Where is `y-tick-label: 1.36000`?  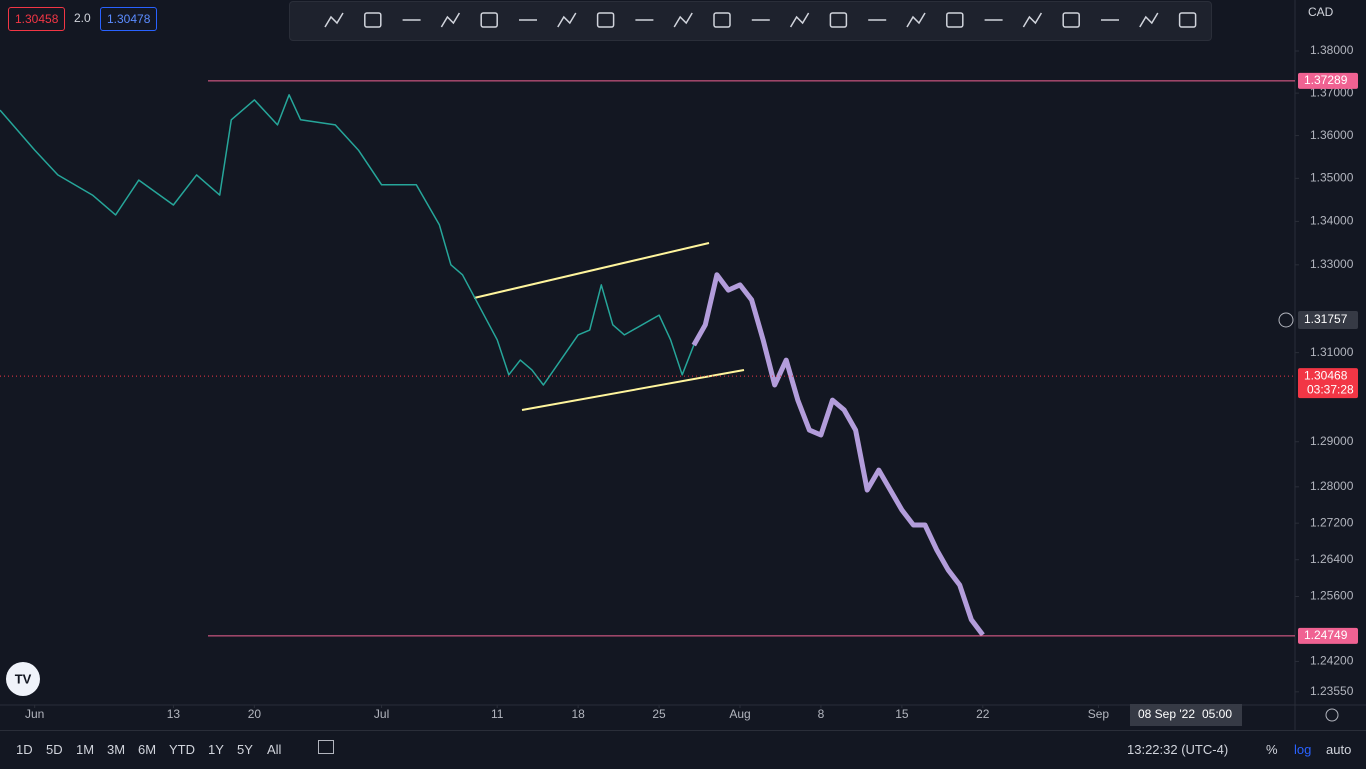
y-tick-label: 1.36000 is located at coordinates (1332, 135).